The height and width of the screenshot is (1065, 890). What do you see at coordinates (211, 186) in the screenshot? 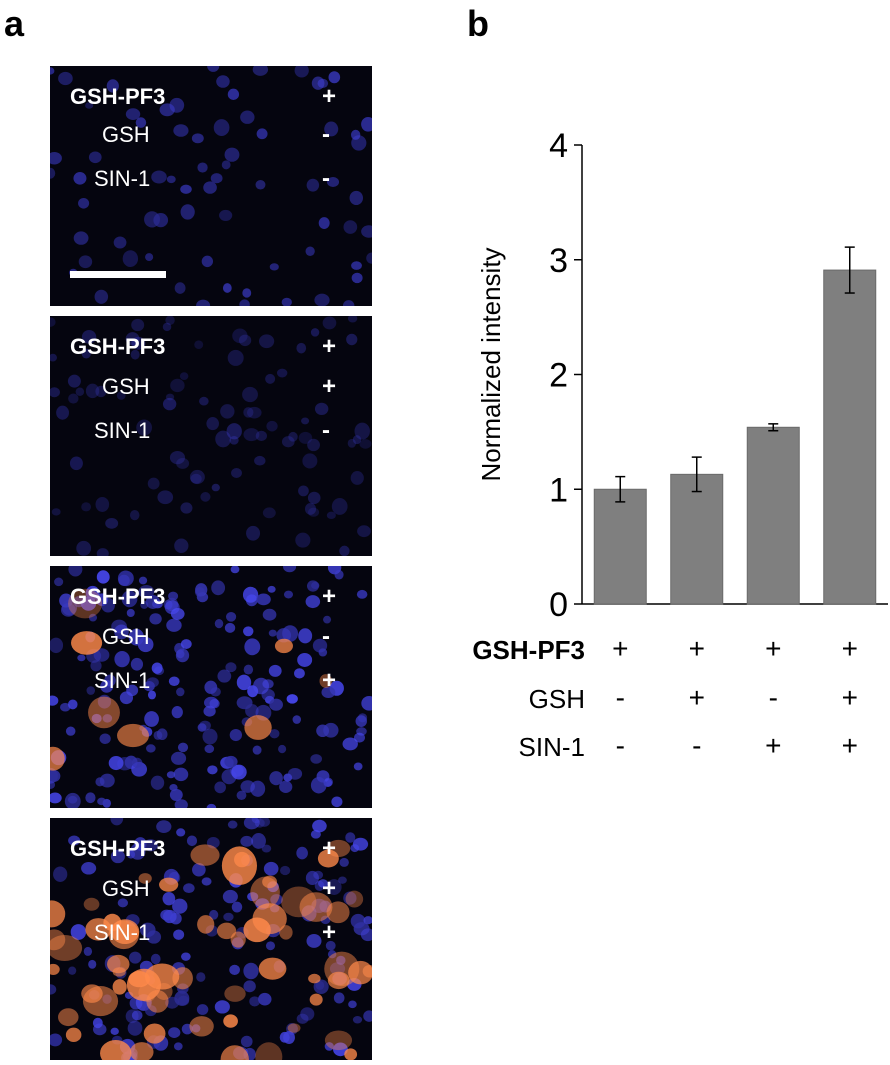
I see `micrograph-panel-1: GSH-PF3 + GSH - SIN-1 -` at bounding box center [211, 186].